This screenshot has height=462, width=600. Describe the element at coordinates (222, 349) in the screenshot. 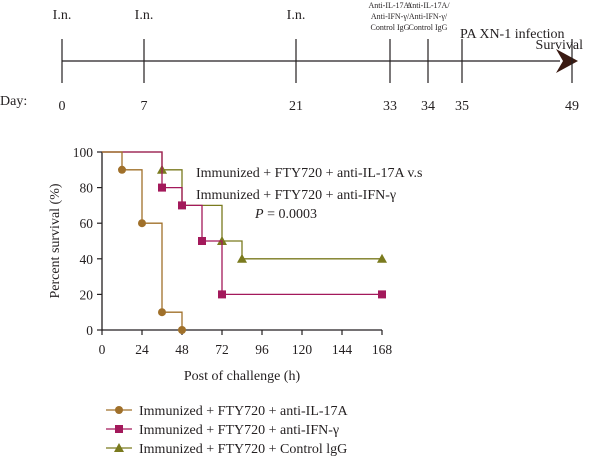

I see `x-tick-label: 72` at that location.